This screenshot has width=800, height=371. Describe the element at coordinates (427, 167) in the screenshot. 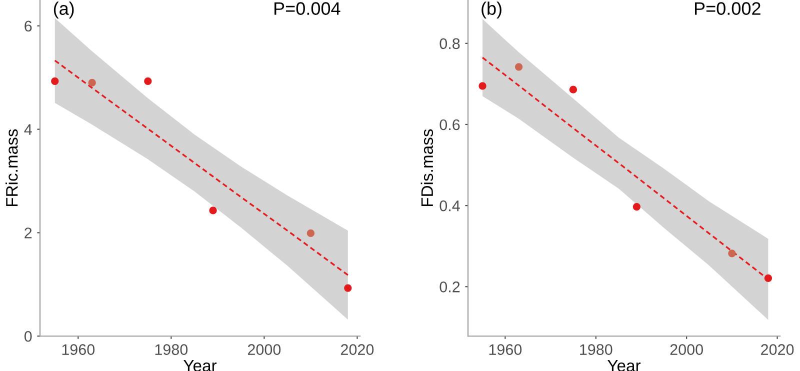

I see `y-axis-title: FDis.mass` at that location.